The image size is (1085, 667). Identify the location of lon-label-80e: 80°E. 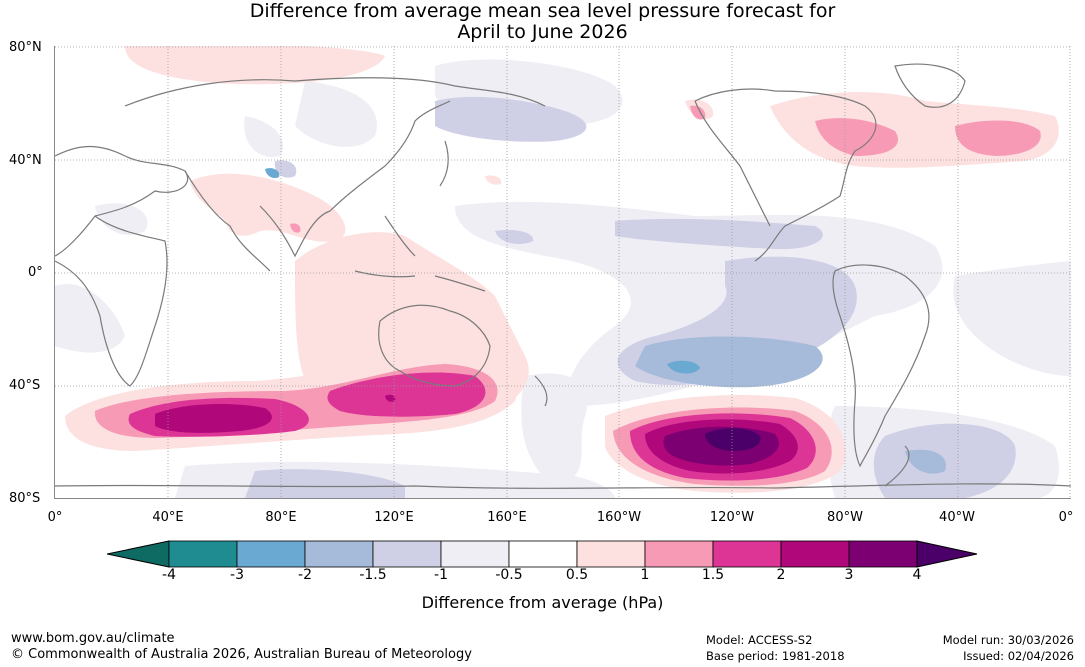
(281, 517).